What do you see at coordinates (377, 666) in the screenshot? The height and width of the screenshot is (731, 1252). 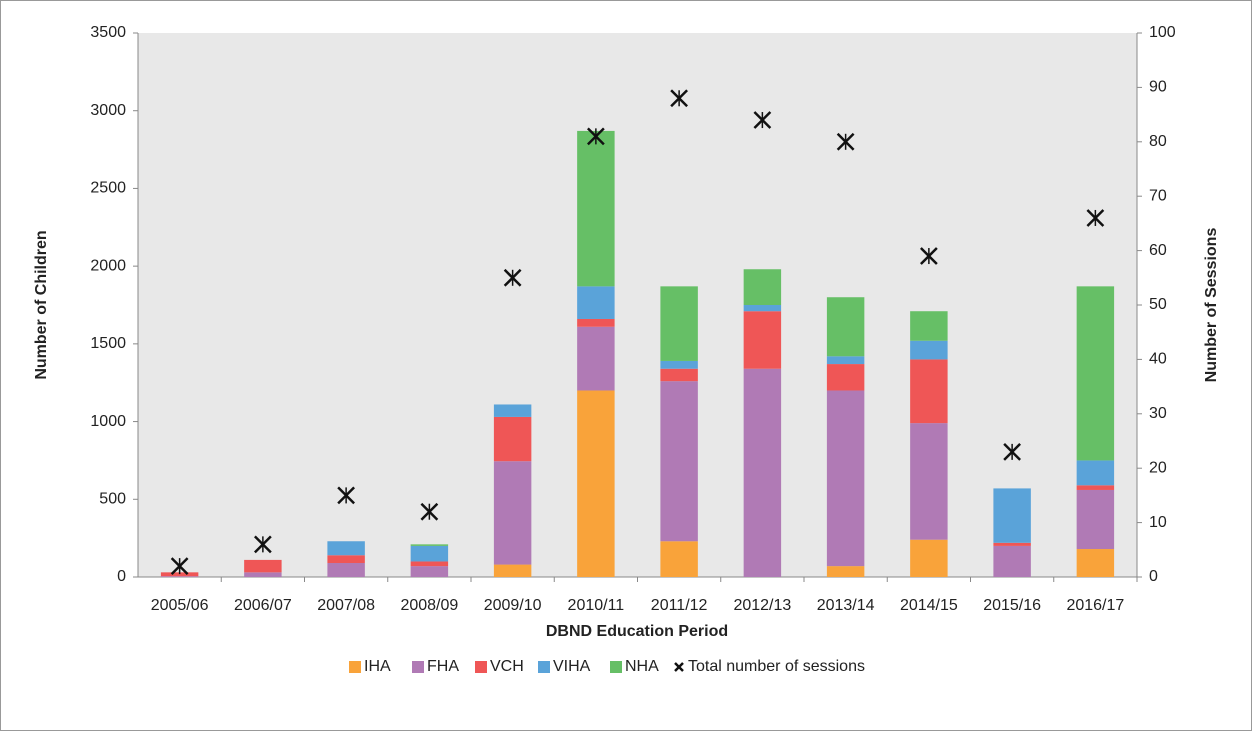 I see `legend-label: IHA` at bounding box center [377, 666].